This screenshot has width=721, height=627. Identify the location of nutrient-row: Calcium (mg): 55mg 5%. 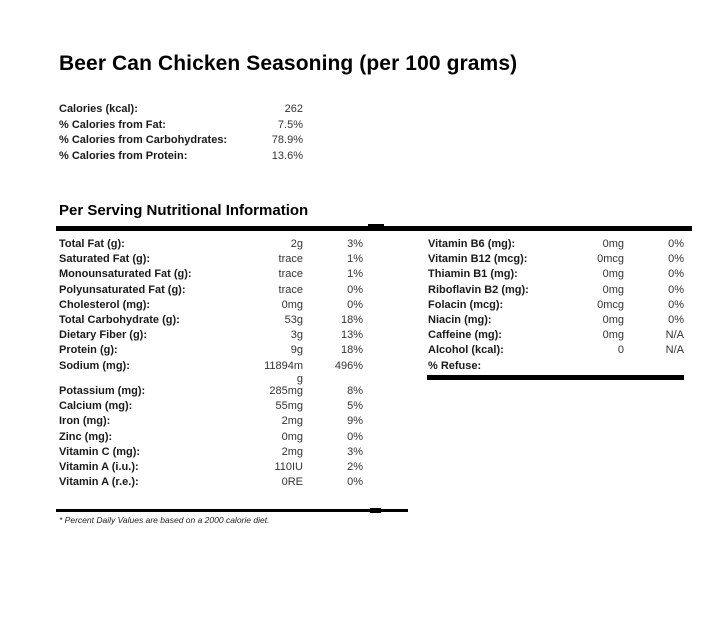
(214, 407).